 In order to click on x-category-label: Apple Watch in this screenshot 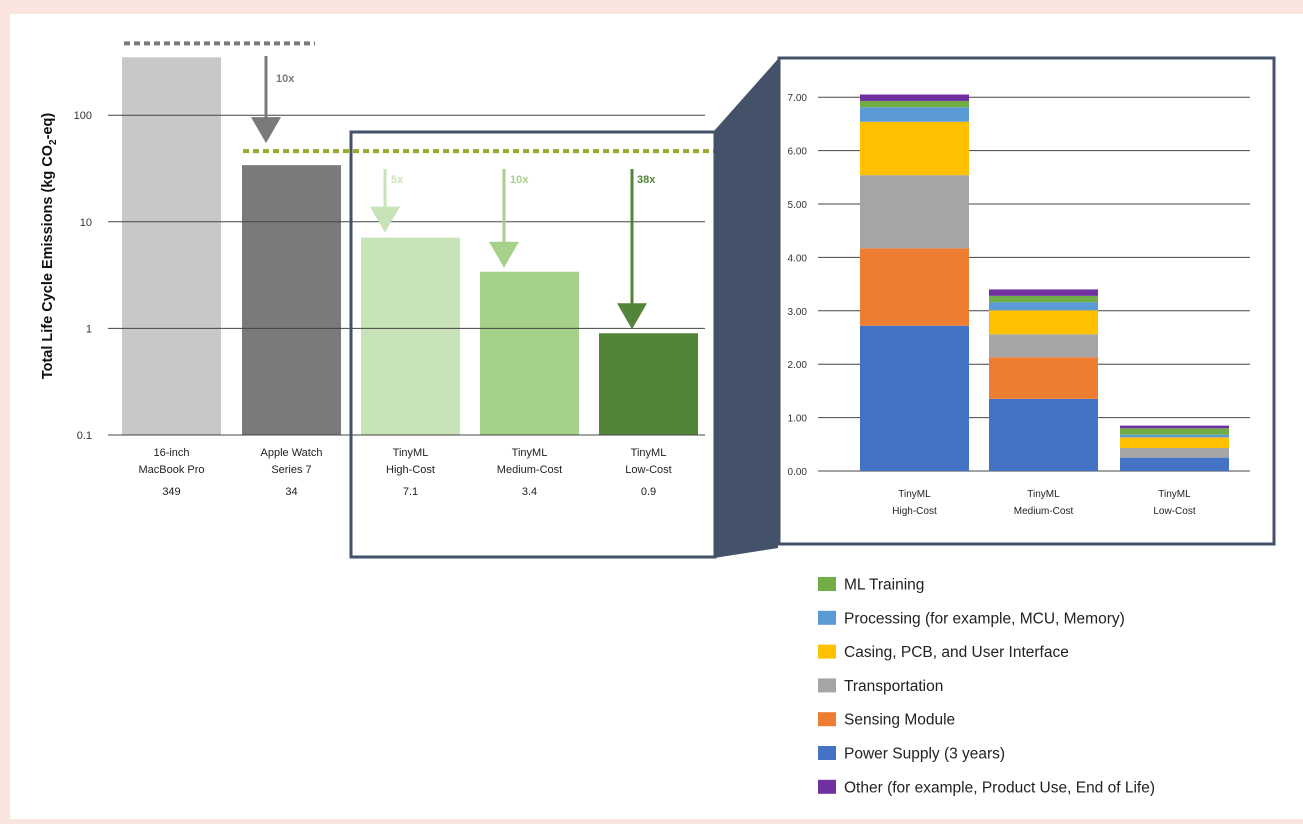, I will do `click(292, 453)`.